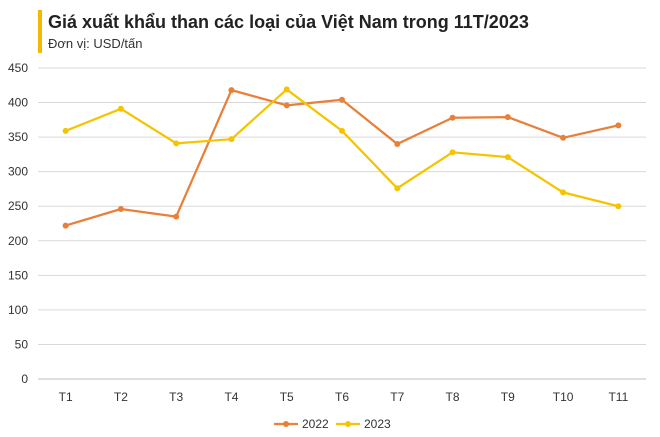 The width and height of the screenshot is (660, 437). What do you see at coordinates (121, 397) in the screenshot?
I see `x-tick-label: T2` at bounding box center [121, 397].